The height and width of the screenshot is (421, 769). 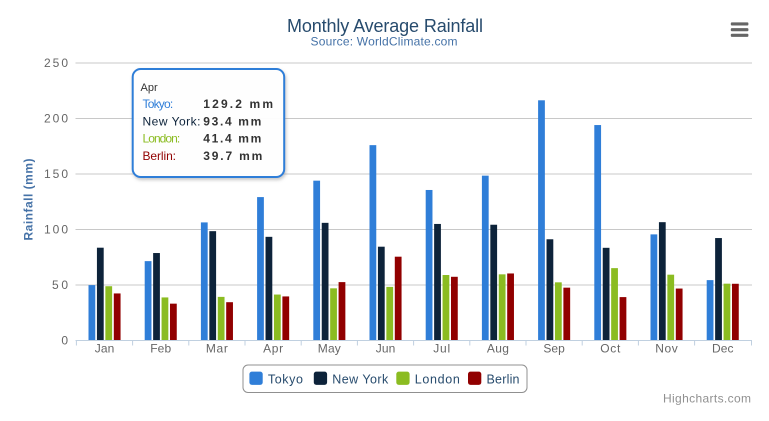 What do you see at coordinates (554, 349) in the screenshot?
I see `svg-text: Sep` at bounding box center [554, 349].